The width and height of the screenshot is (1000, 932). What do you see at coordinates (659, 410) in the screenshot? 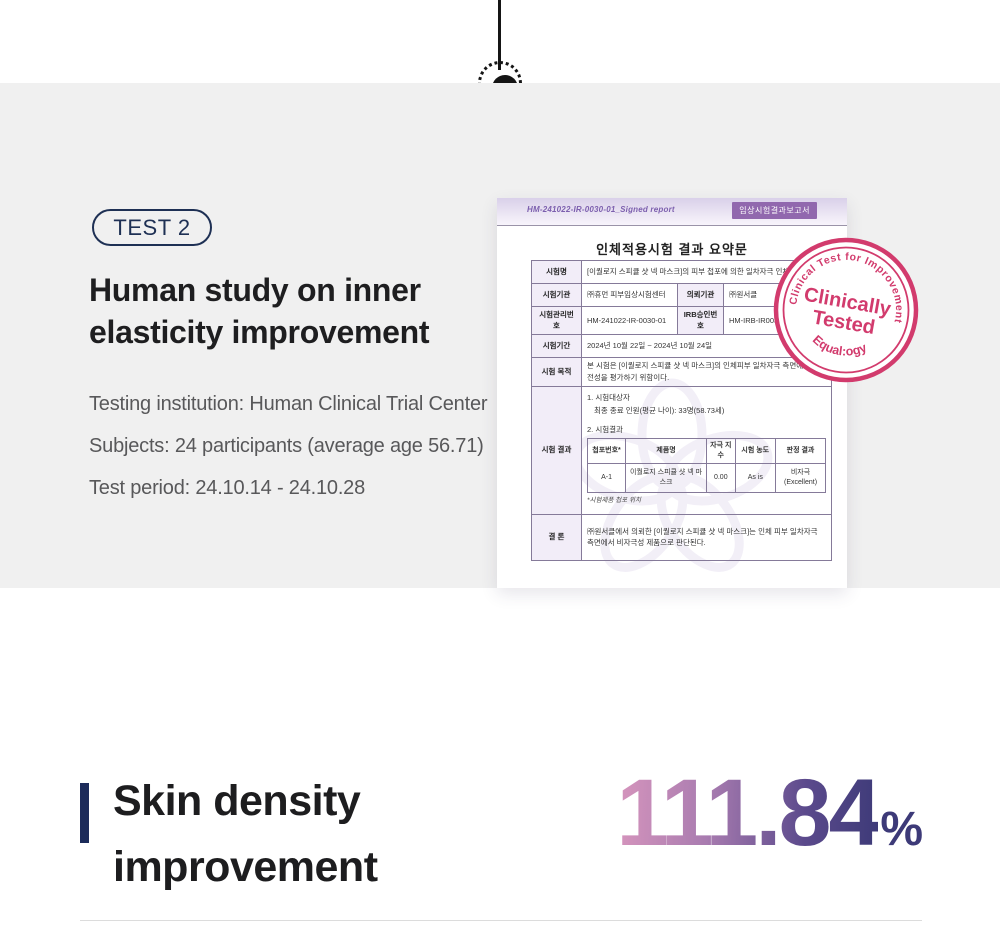
I see `result-item1-body: 최종 종료 인원(평균 나이): 33명(58.73세)` at bounding box center [659, 410].